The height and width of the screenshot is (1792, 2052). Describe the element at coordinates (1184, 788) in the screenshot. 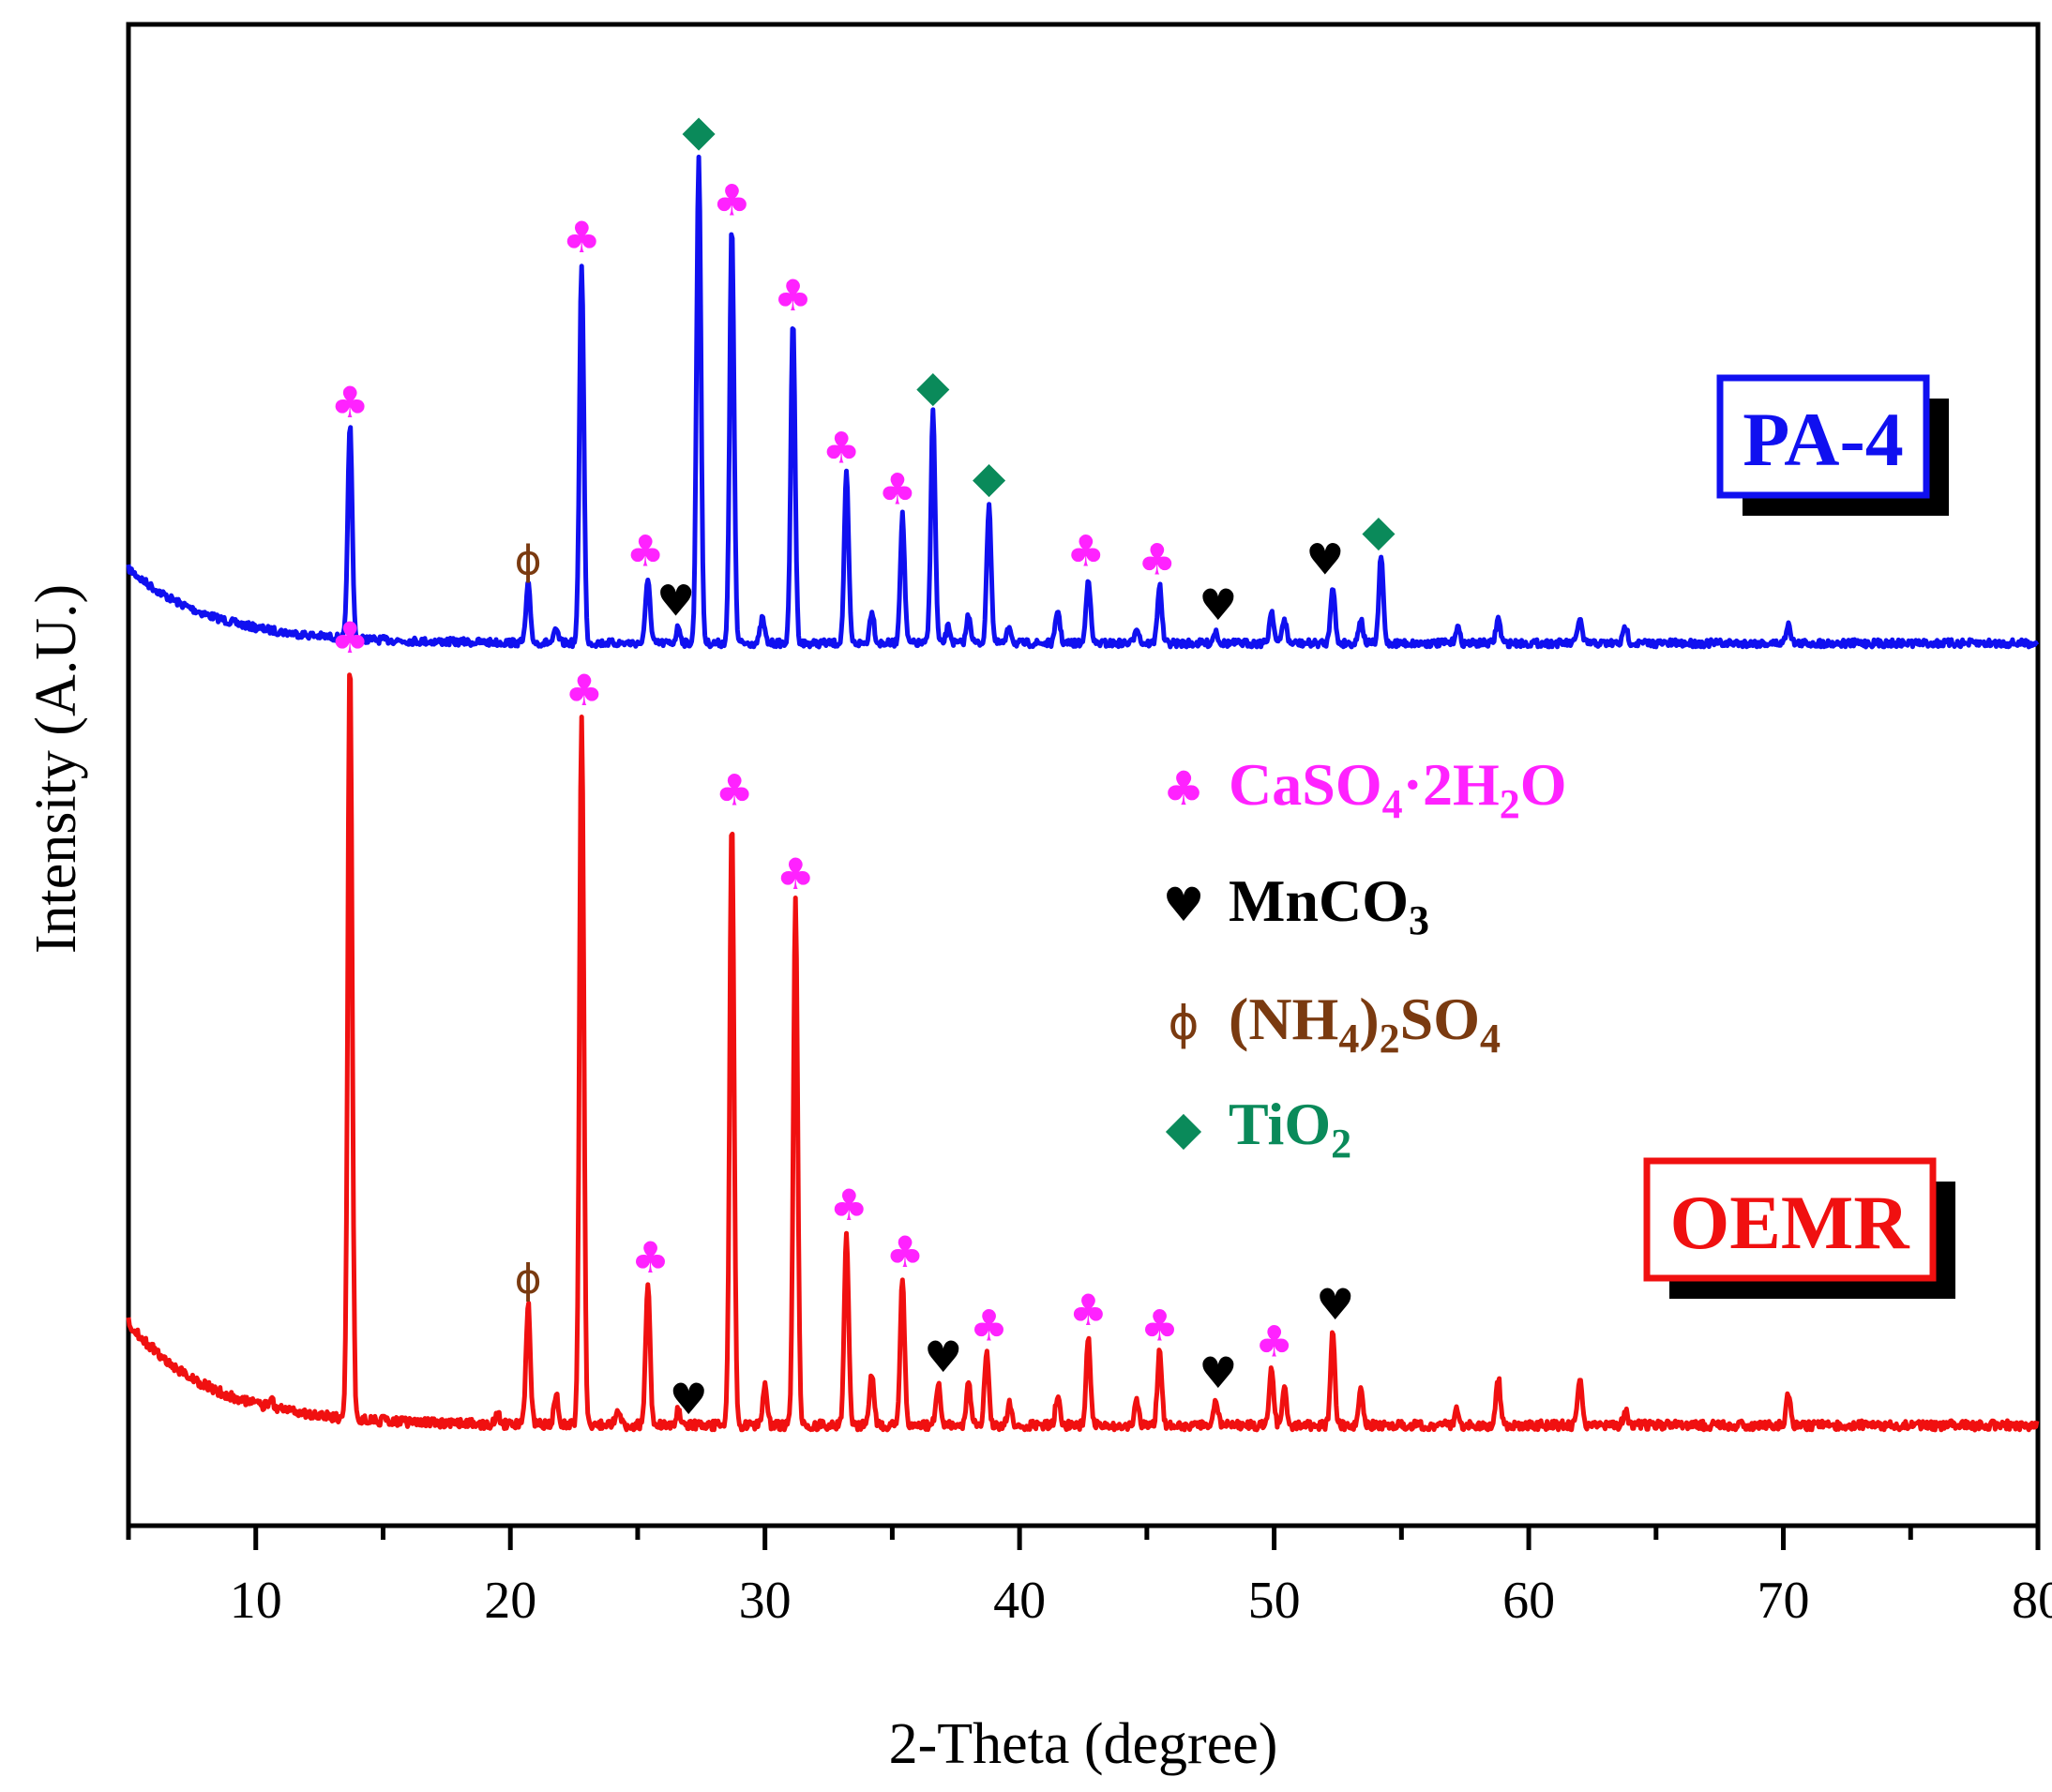

I see `legend-symbol-caso4: ♣` at that location.